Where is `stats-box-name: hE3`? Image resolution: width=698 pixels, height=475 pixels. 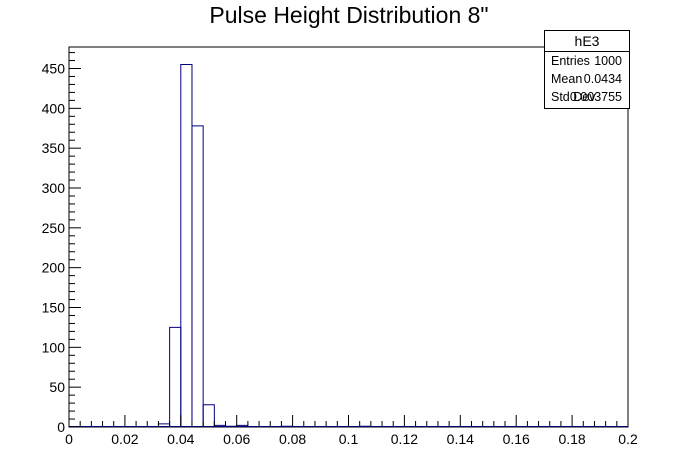
stats-box-name: hE3 is located at coordinates (587, 41).